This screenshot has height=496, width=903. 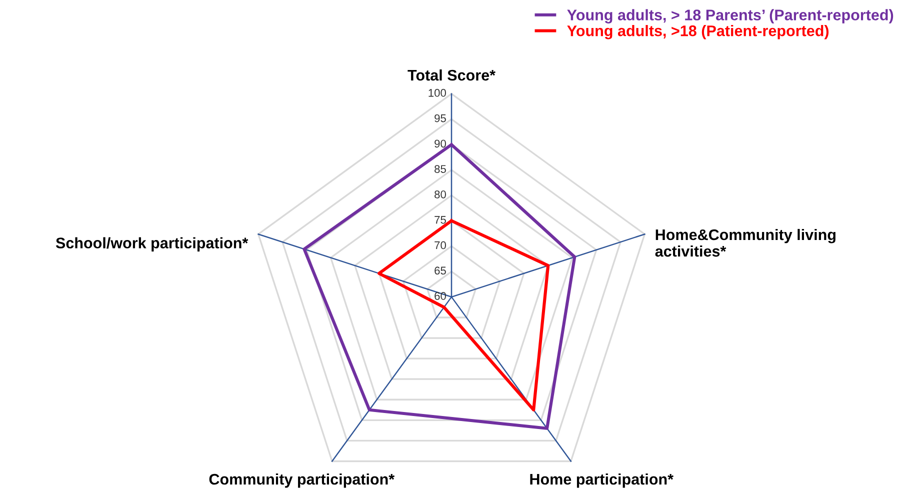 I want to click on y-tick-label: 100, so click(x=437, y=92).